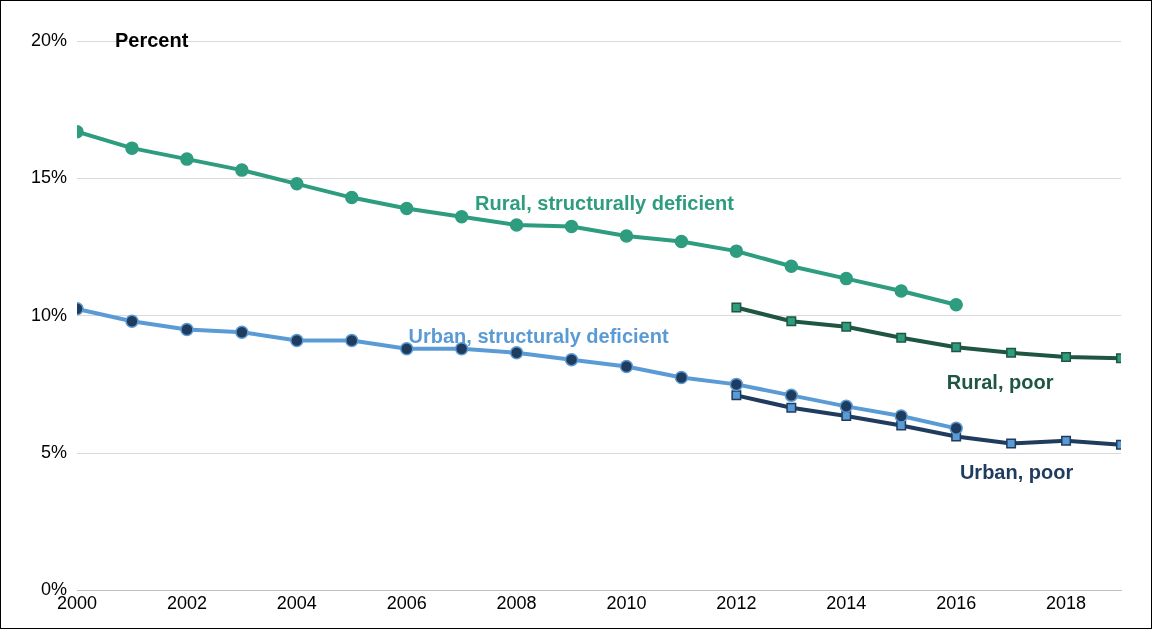 This screenshot has width=1152, height=629. What do you see at coordinates (186, 603) in the screenshot?
I see `x-tick-label: 2002` at bounding box center [186, 603].